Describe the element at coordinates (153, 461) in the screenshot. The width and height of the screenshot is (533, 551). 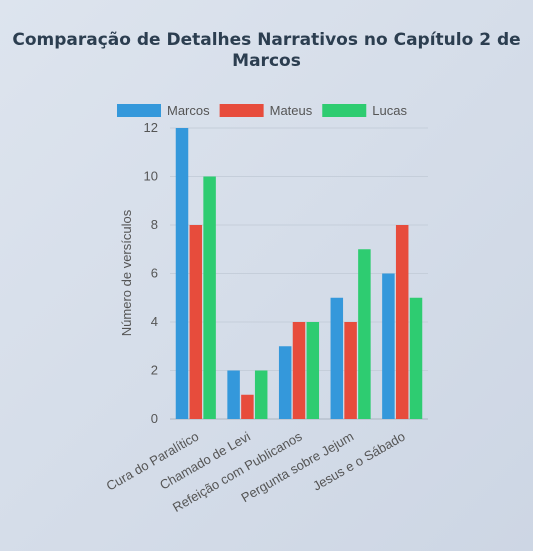
I see `x-tick-label: Cura do Paralítico` at that location.